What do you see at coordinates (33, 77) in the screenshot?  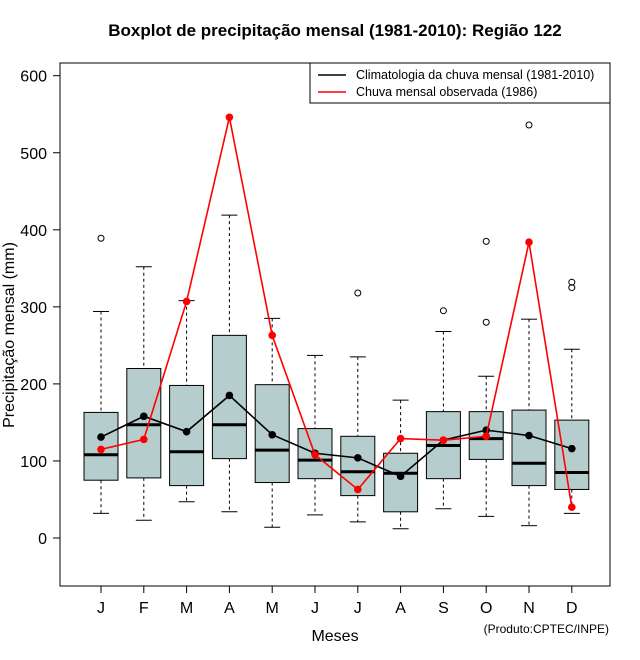 I see `y-tick-label: 600` at bounding box center [33, 77].